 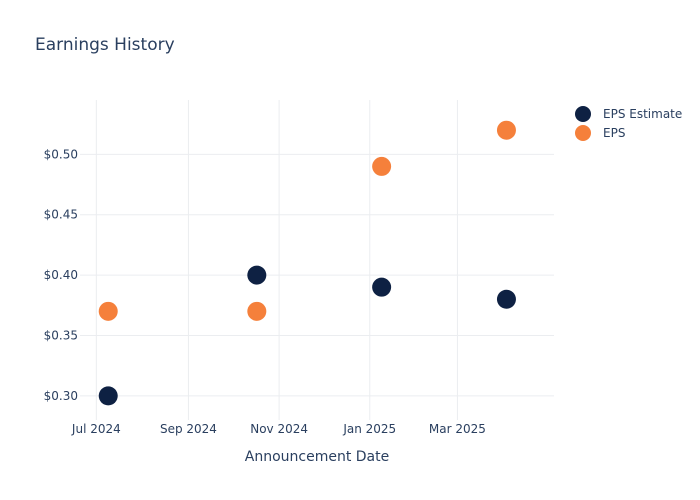 I want to click on y-tick-label: $0.45, so click(x=61, y=215).